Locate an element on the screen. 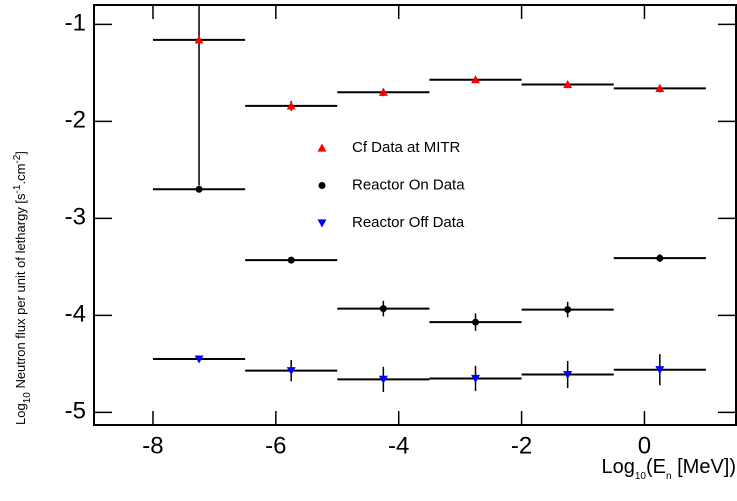 The height and width of the screenshot is (501, 737). x-tick-label: 0 is located at coordinates (644, 445).